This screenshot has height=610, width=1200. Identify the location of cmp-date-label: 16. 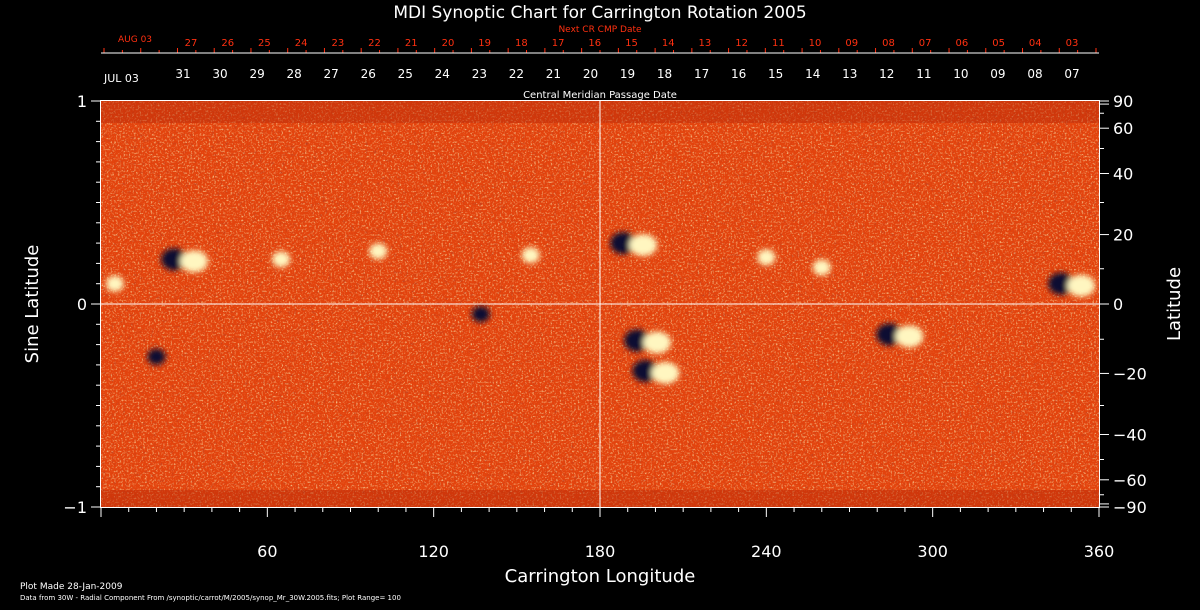
(738, 74).